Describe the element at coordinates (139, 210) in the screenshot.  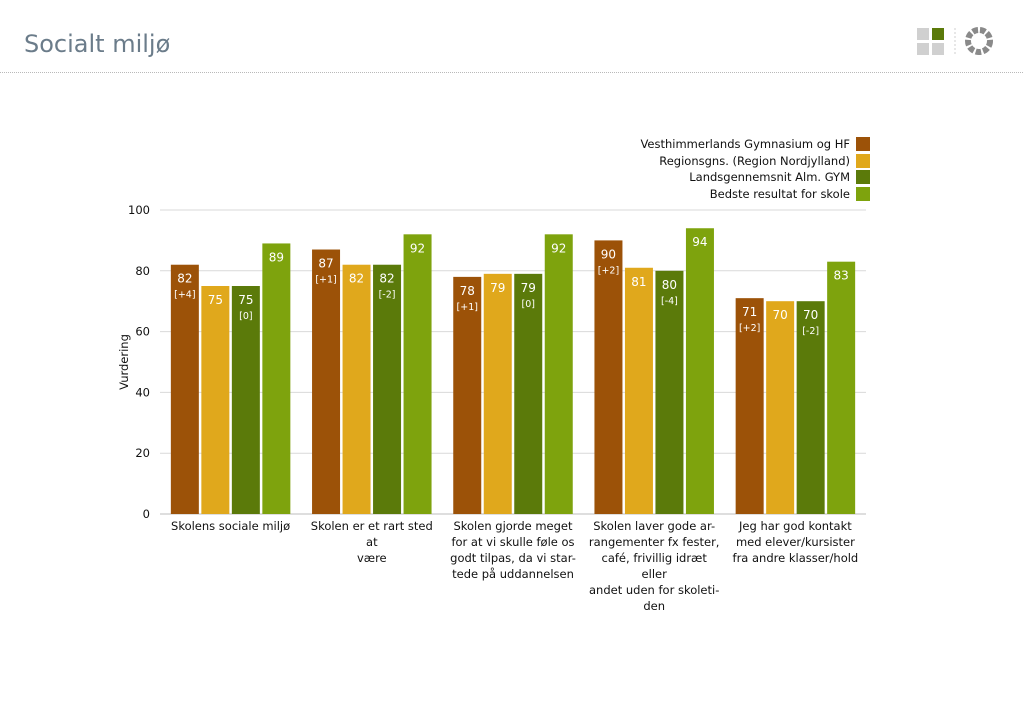
I see `y-tick-label: 100` at that location.